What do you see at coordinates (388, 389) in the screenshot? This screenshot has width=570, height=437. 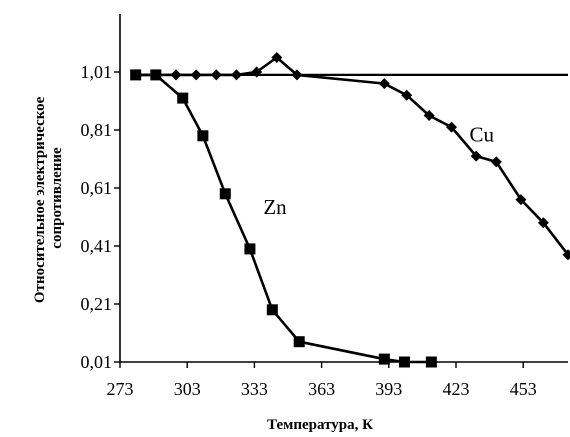 I see `x-tick-label: 393` at bounding box center [388, 389].